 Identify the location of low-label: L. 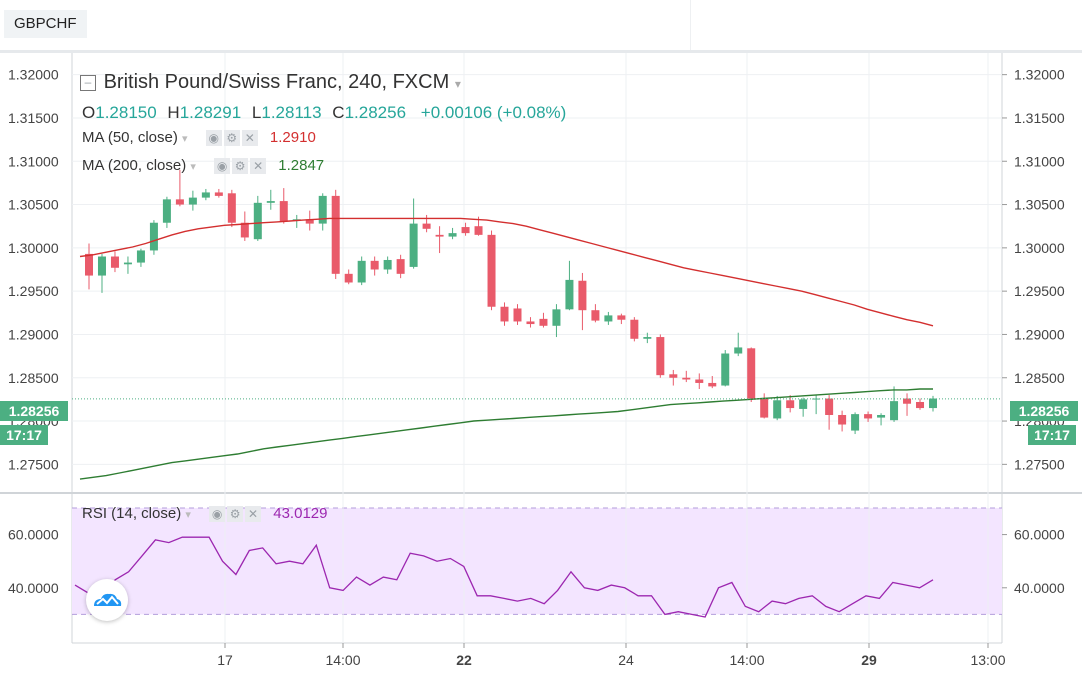
(256, 112).